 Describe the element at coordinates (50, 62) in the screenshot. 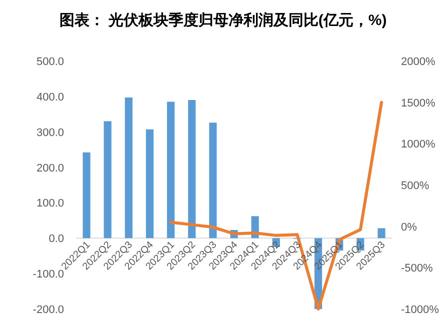

I see `y-tick-label: 500.0` at that location.